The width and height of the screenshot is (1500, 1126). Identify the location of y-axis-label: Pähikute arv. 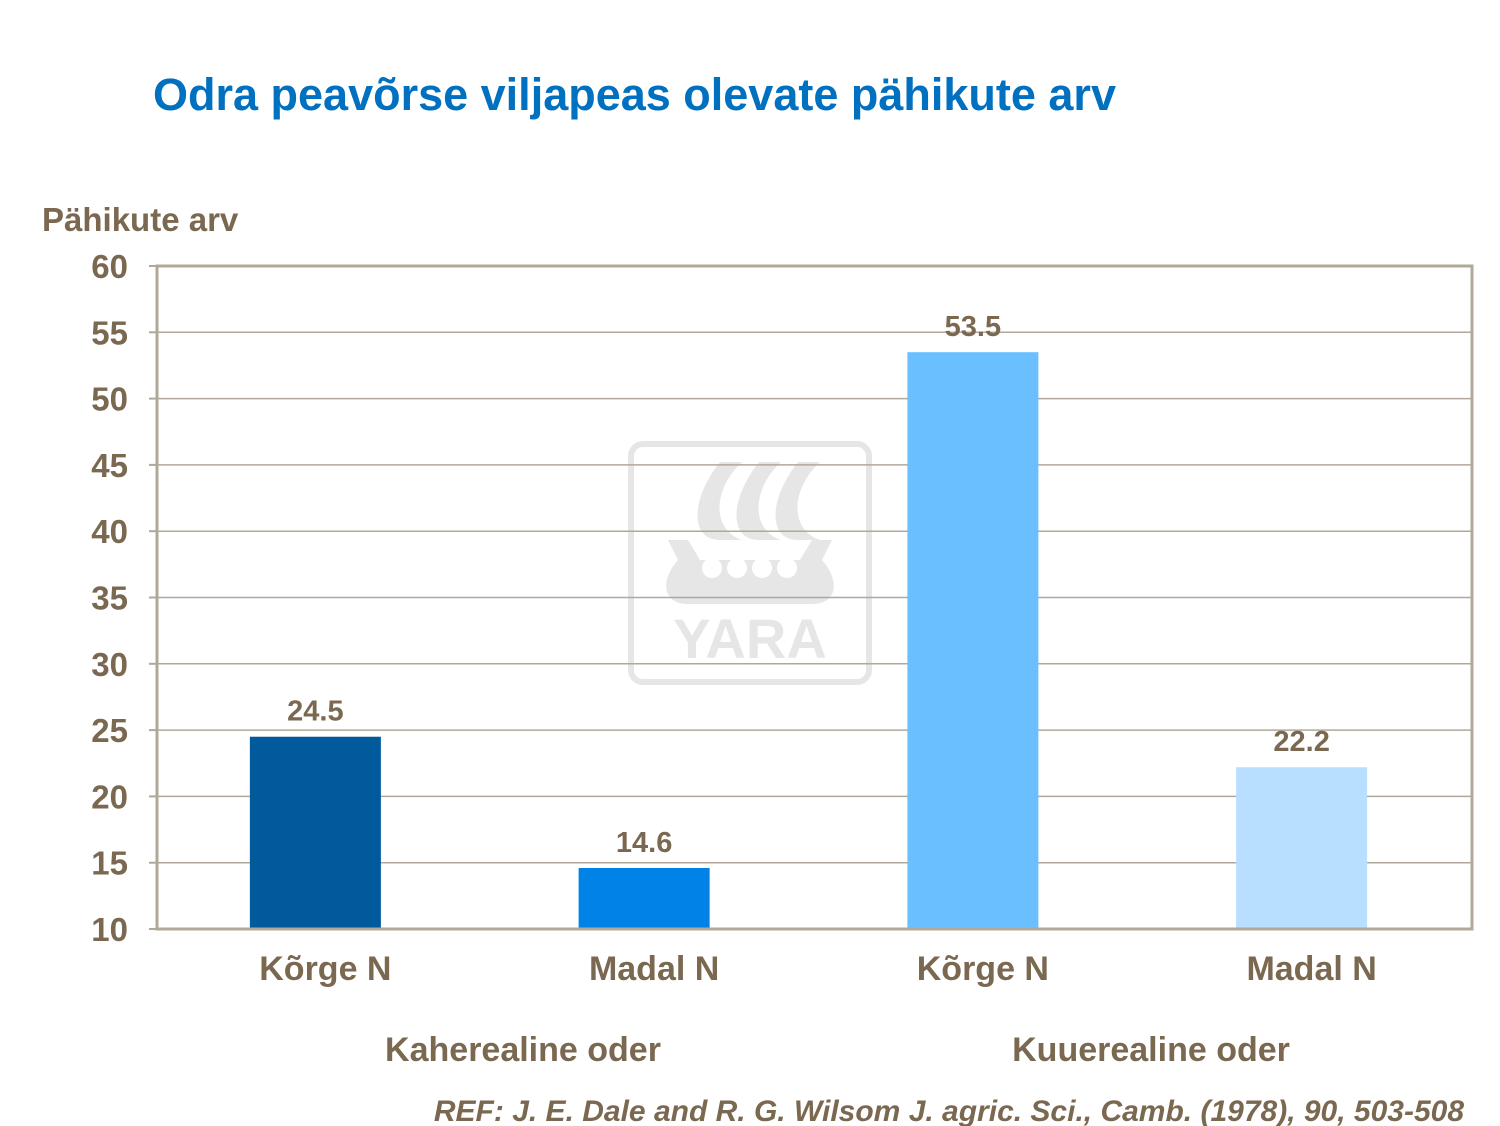
(140, 219).